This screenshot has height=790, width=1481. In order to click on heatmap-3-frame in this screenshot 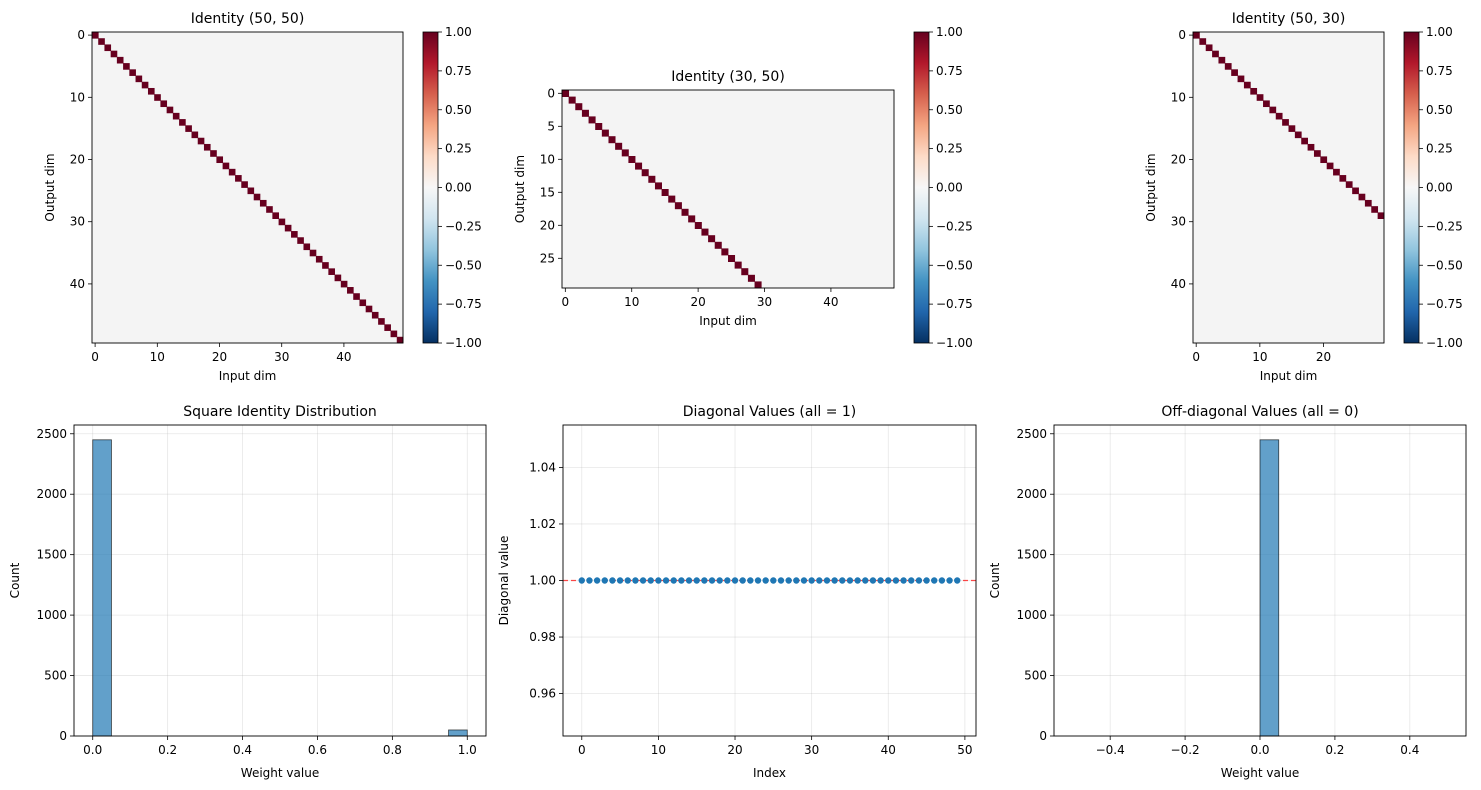, I will do `click(1288, 187)`.